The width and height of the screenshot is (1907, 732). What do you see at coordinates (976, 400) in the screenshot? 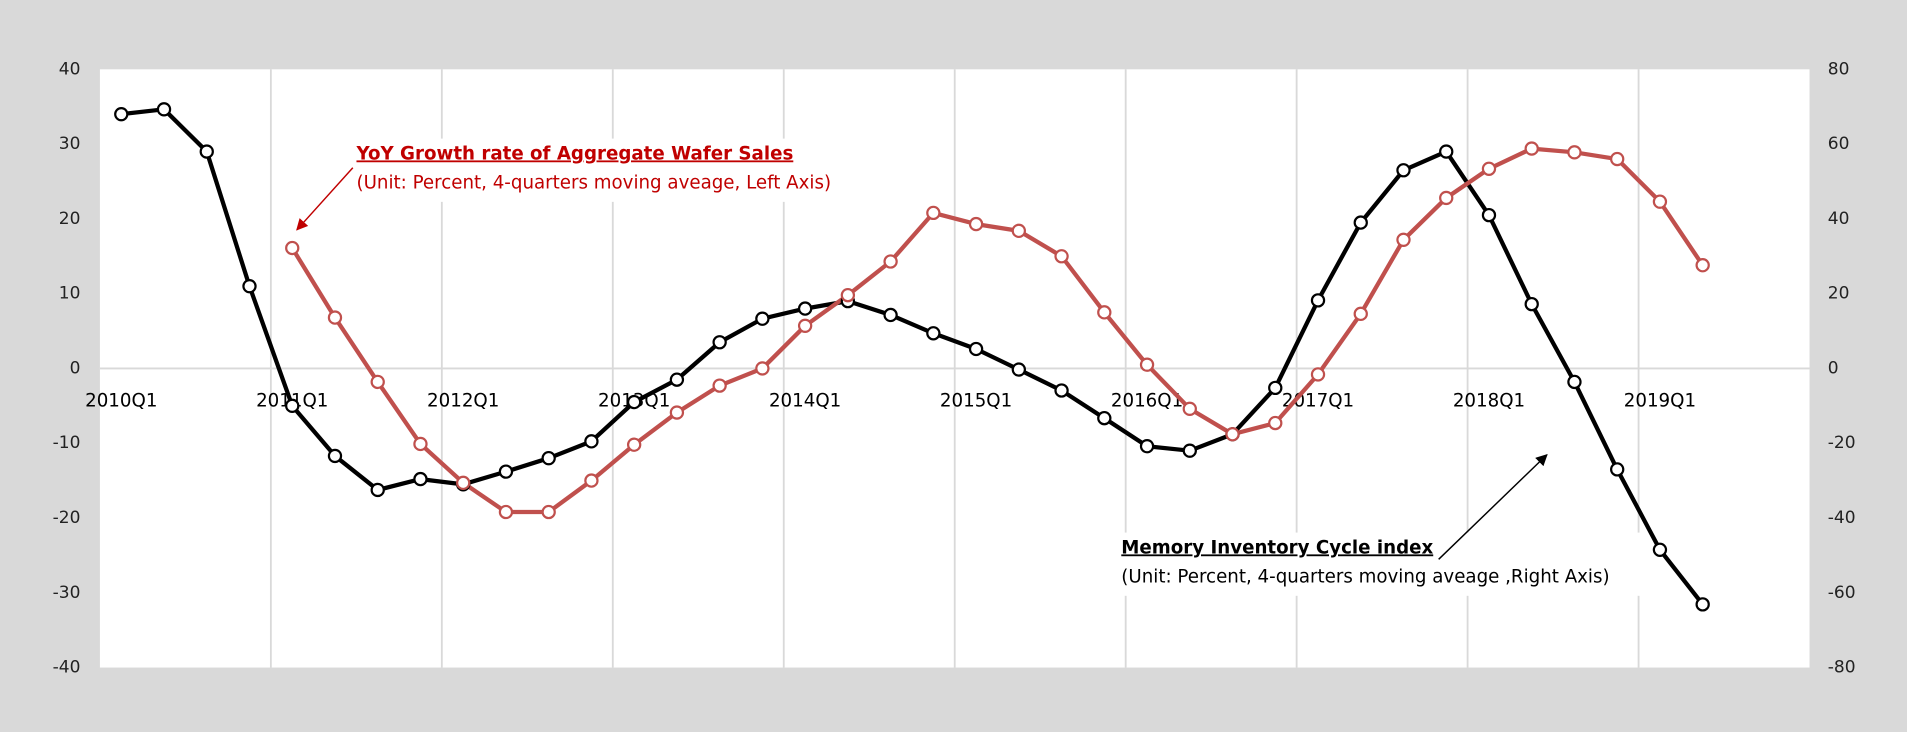
I see `x-tick-label: 2015Q1` at bounding box center [976, 400].